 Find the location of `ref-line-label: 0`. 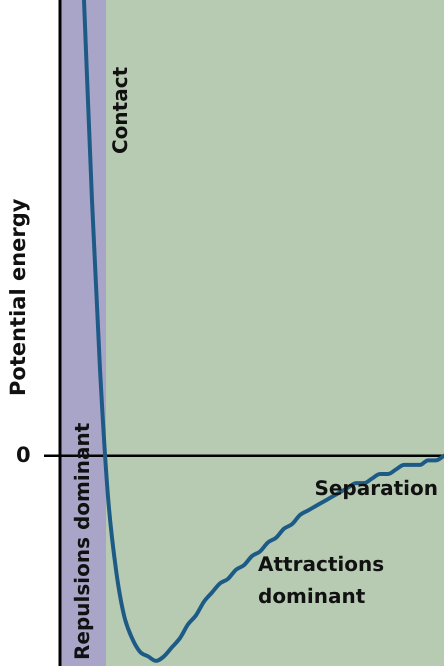

ref-line-label: 0 is located at coordinates (23, 454).